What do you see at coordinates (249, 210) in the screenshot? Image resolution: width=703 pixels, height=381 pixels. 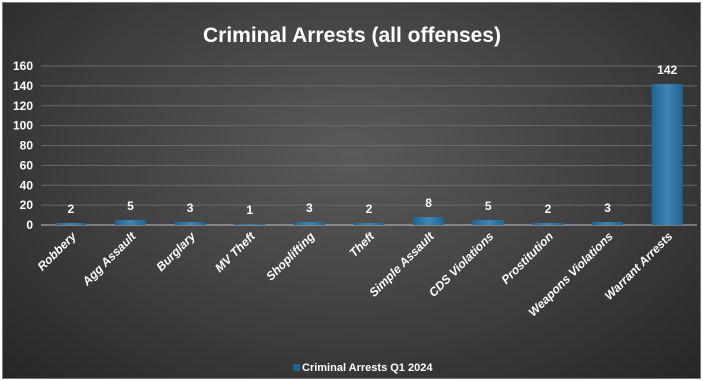 I see `data-label: 1` at bounding box center [249, 210].